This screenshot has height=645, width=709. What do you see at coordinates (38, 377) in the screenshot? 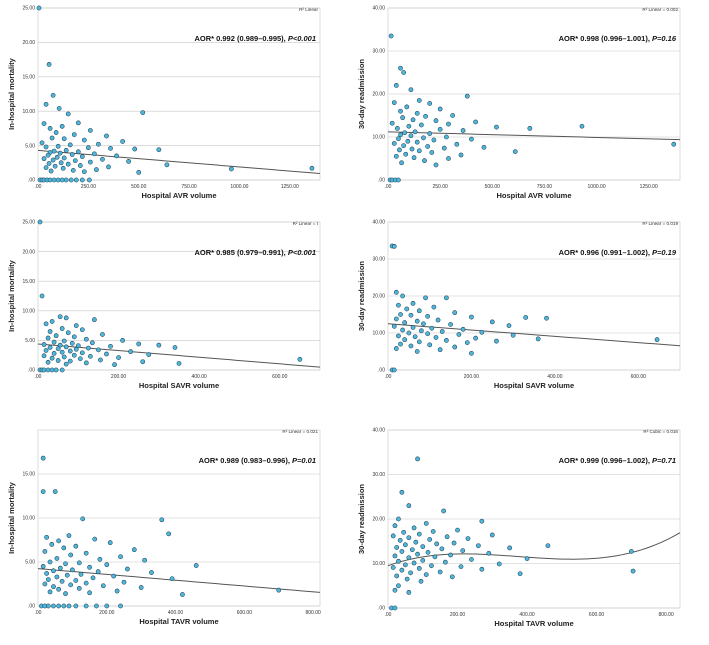
I see `x-tick-label: .00` at bounding box center [38, 377].